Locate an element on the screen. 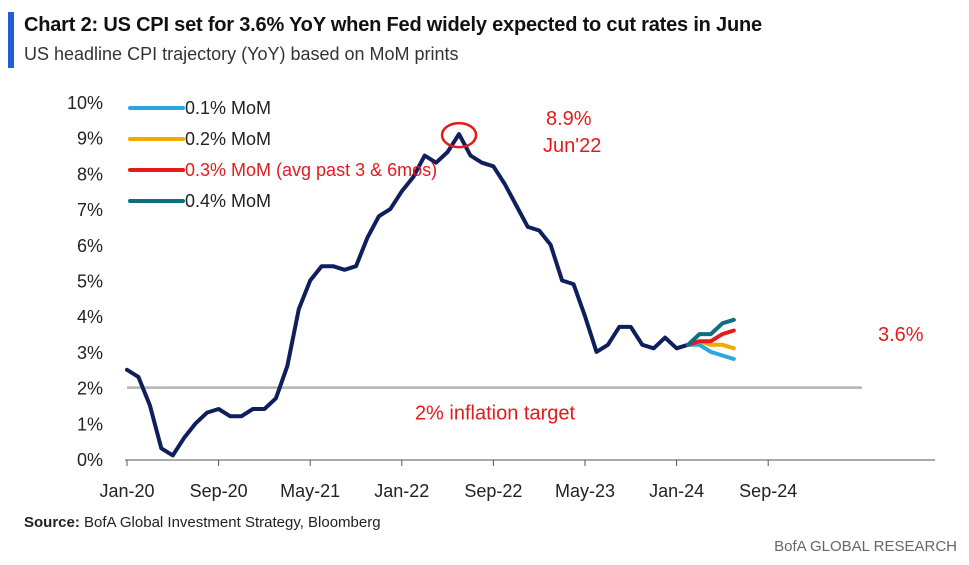  x-tick-label: Jan-22 is located at coordinates (401, 491).